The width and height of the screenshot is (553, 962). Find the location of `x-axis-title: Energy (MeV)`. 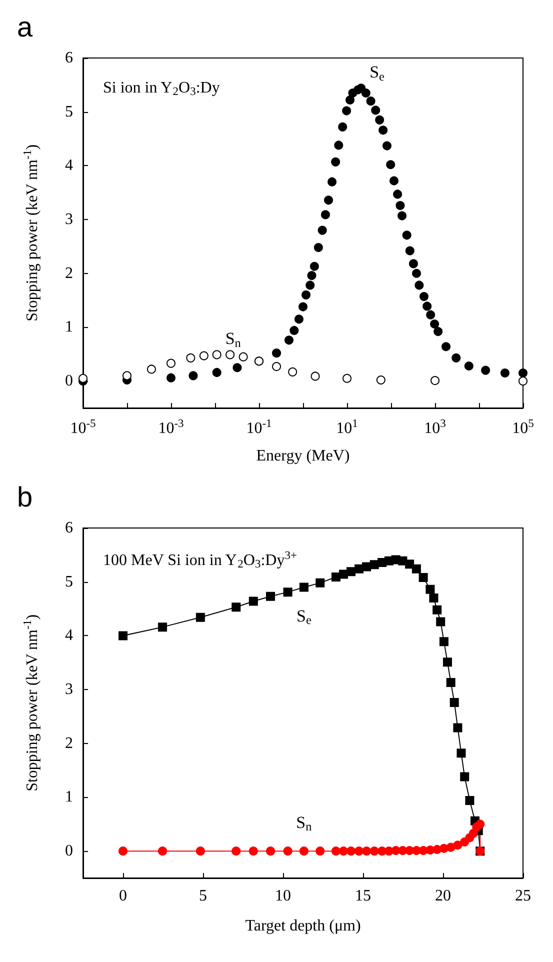

x-axis-title: Energy (MeV) is located at coordinates (303, 456).